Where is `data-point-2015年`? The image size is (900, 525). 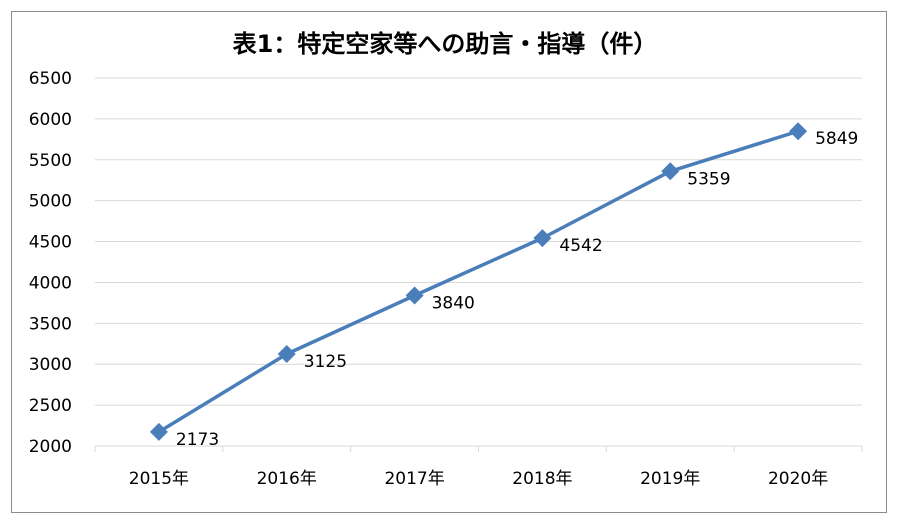
data-point-2015年 is located at coordinates (158, 431).